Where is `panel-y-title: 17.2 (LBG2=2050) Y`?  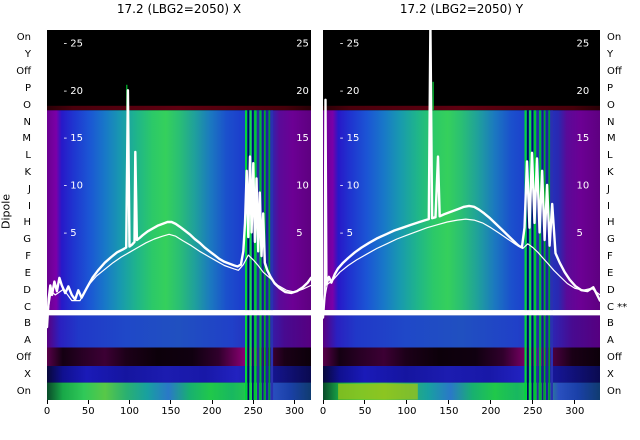 panel-y-title: 17.2 (LBG2=2050) Y is located at coordinates (461, 9).